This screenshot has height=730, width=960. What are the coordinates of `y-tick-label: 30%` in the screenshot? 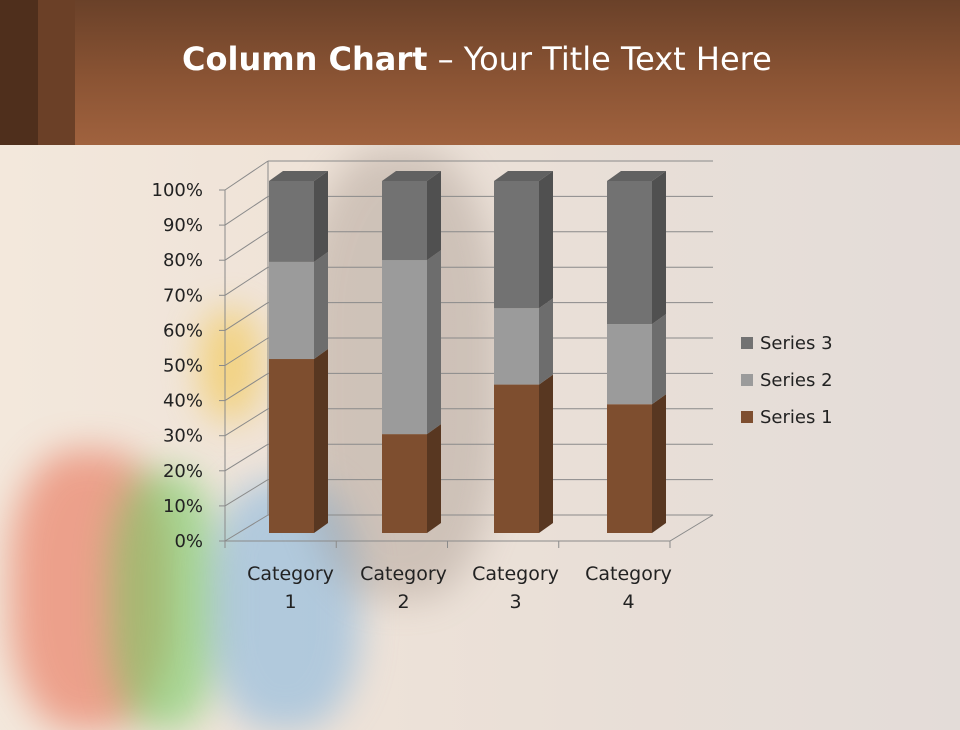 It's located at (183, 436).